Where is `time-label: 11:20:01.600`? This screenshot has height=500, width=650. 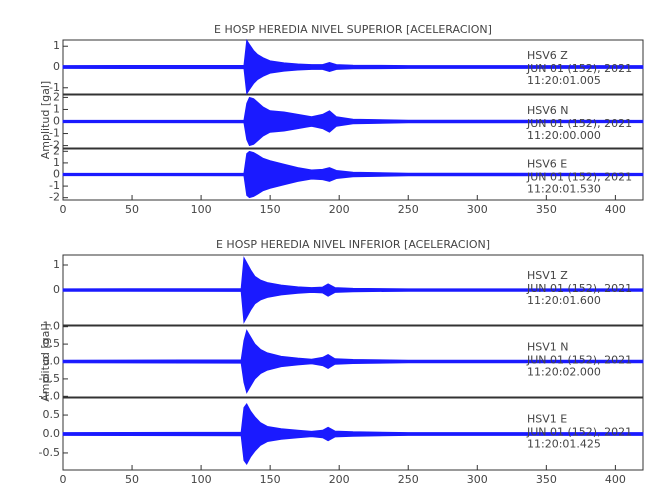 time-label: 11:20:01.600 is located at coordinates (564, 300).